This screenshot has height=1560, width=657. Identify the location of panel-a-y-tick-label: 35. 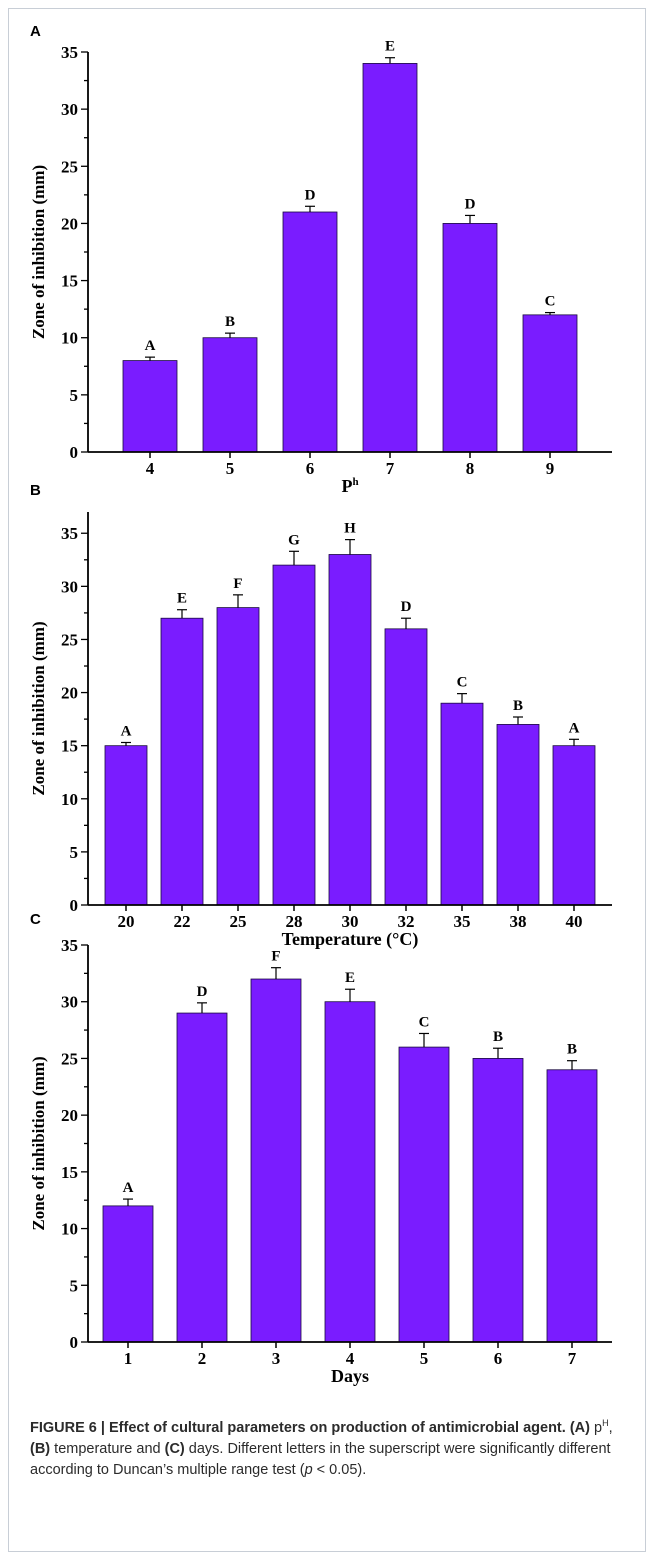
(69, 52).